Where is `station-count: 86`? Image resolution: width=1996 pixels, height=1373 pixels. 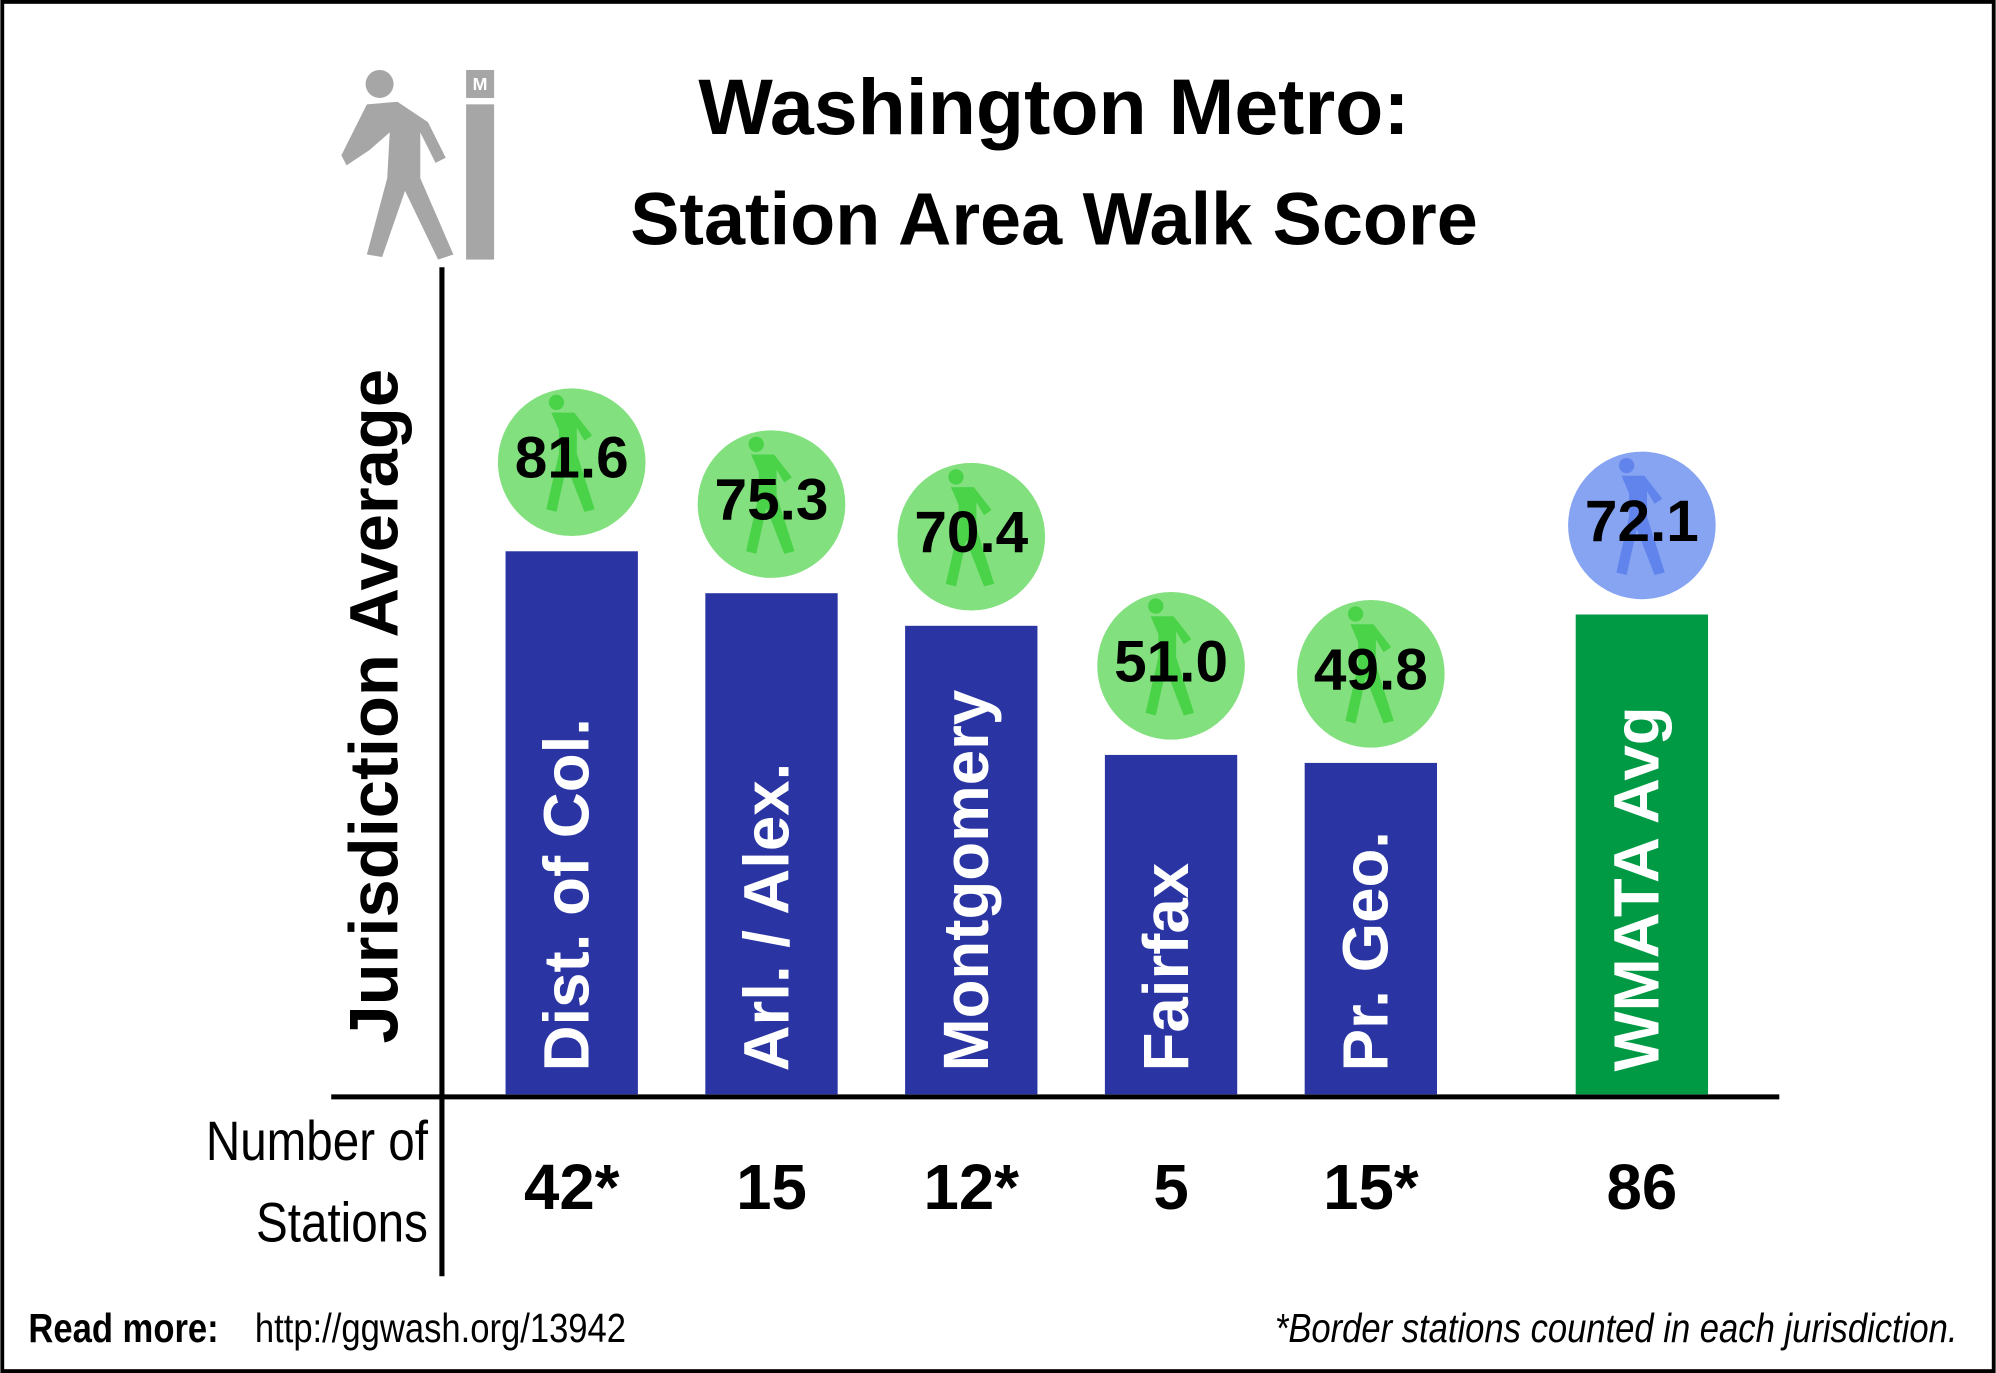
station-count: 86 is located at coordinates (1641, 1187).